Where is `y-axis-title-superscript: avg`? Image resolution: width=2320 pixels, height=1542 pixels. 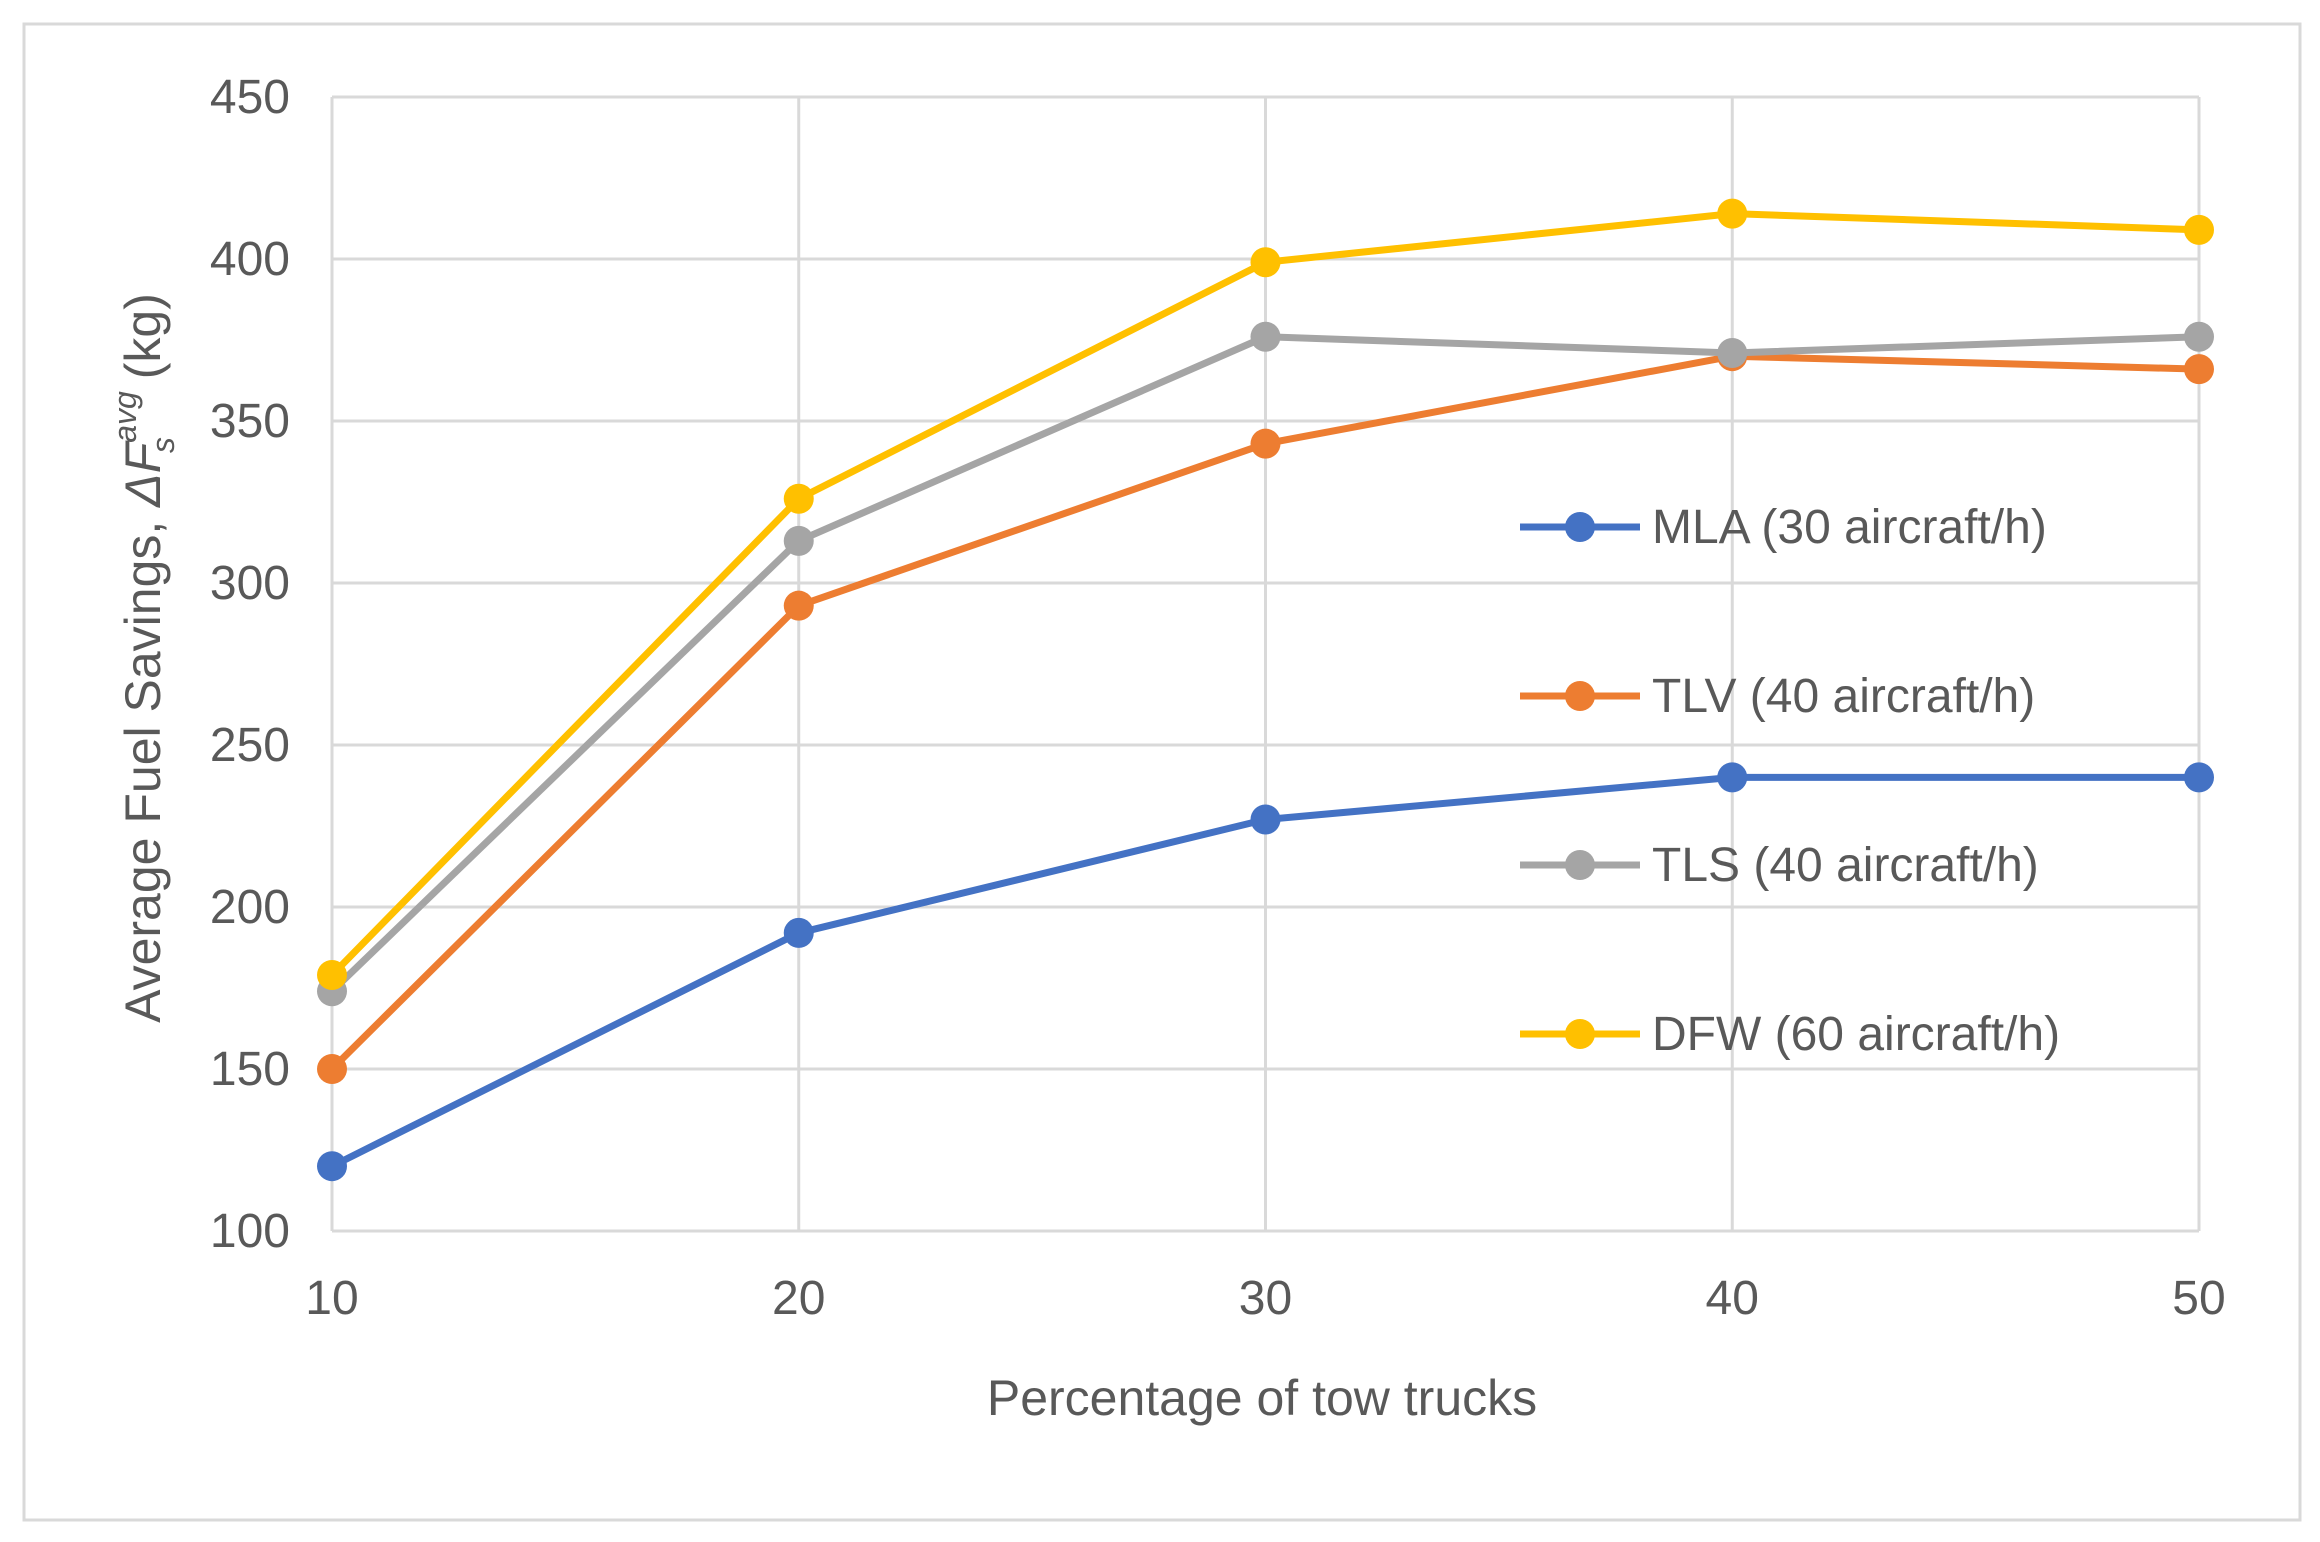 y-axis-title-superscript: avg is located at coordinates (125, 417).